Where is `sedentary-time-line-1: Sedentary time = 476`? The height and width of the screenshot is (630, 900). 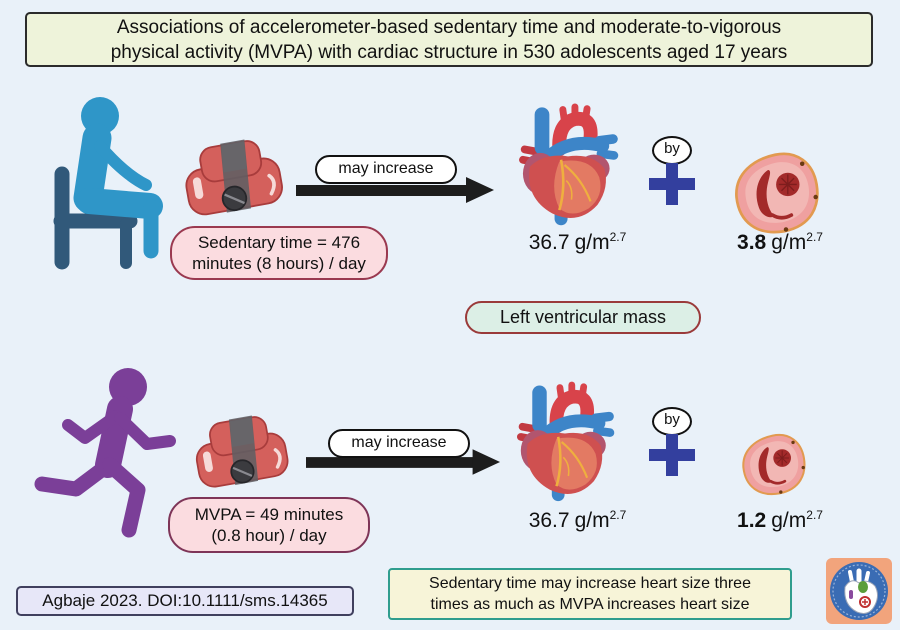 sedentary-time-line-1: Sedentary time = 476 is located at coordinates (279, 242).